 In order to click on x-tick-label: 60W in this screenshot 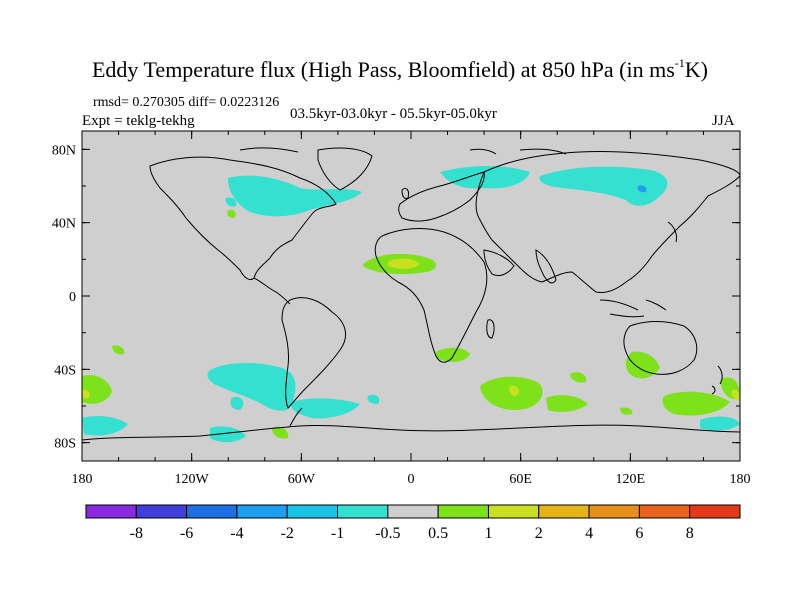, I will do `click(302, 479)`.